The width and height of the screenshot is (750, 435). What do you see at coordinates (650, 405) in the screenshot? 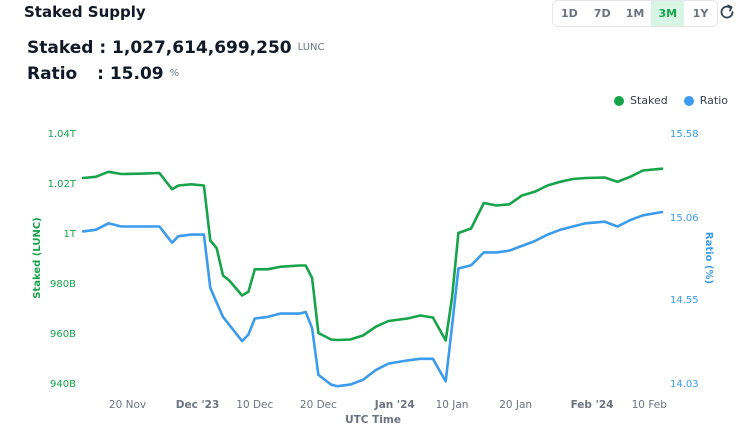
I see `x-axis-tick-label: 10 Feb` at bounding box center [650, 405].